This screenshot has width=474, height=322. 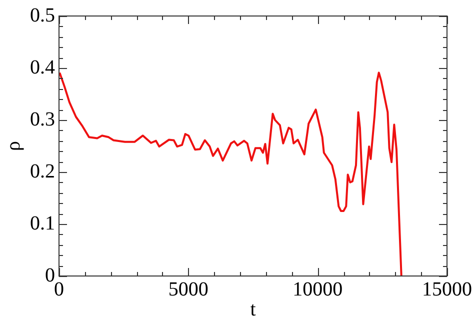 What do you see at coordinates (188, 289) in the screenshot?
I see `x-tick-label: 5000` at bounding box center [188, 289].